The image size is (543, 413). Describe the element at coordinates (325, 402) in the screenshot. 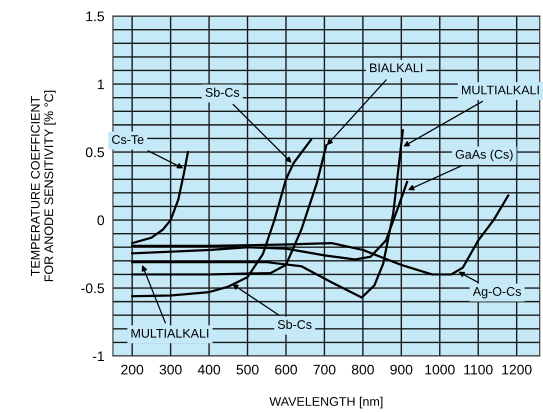

I see `x-axis-title: WAVELENGTH [nm]` at that location.